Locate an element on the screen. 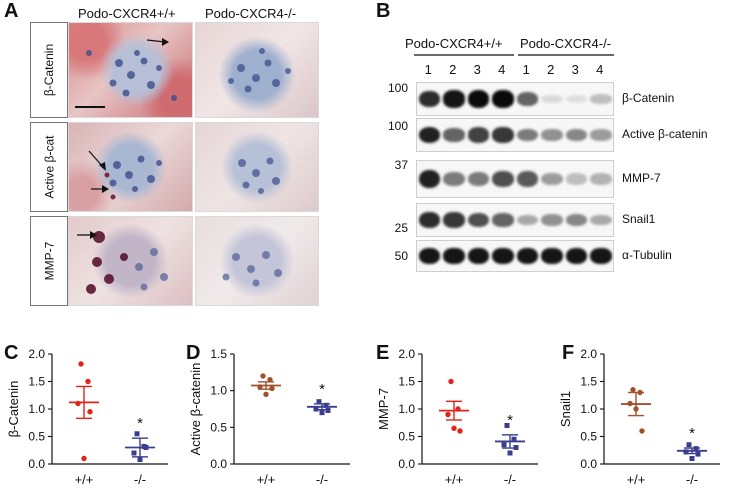 This screenshot has height=490, width=730. y-axis-label: β-Catenin is located at coordinates (13, 409).